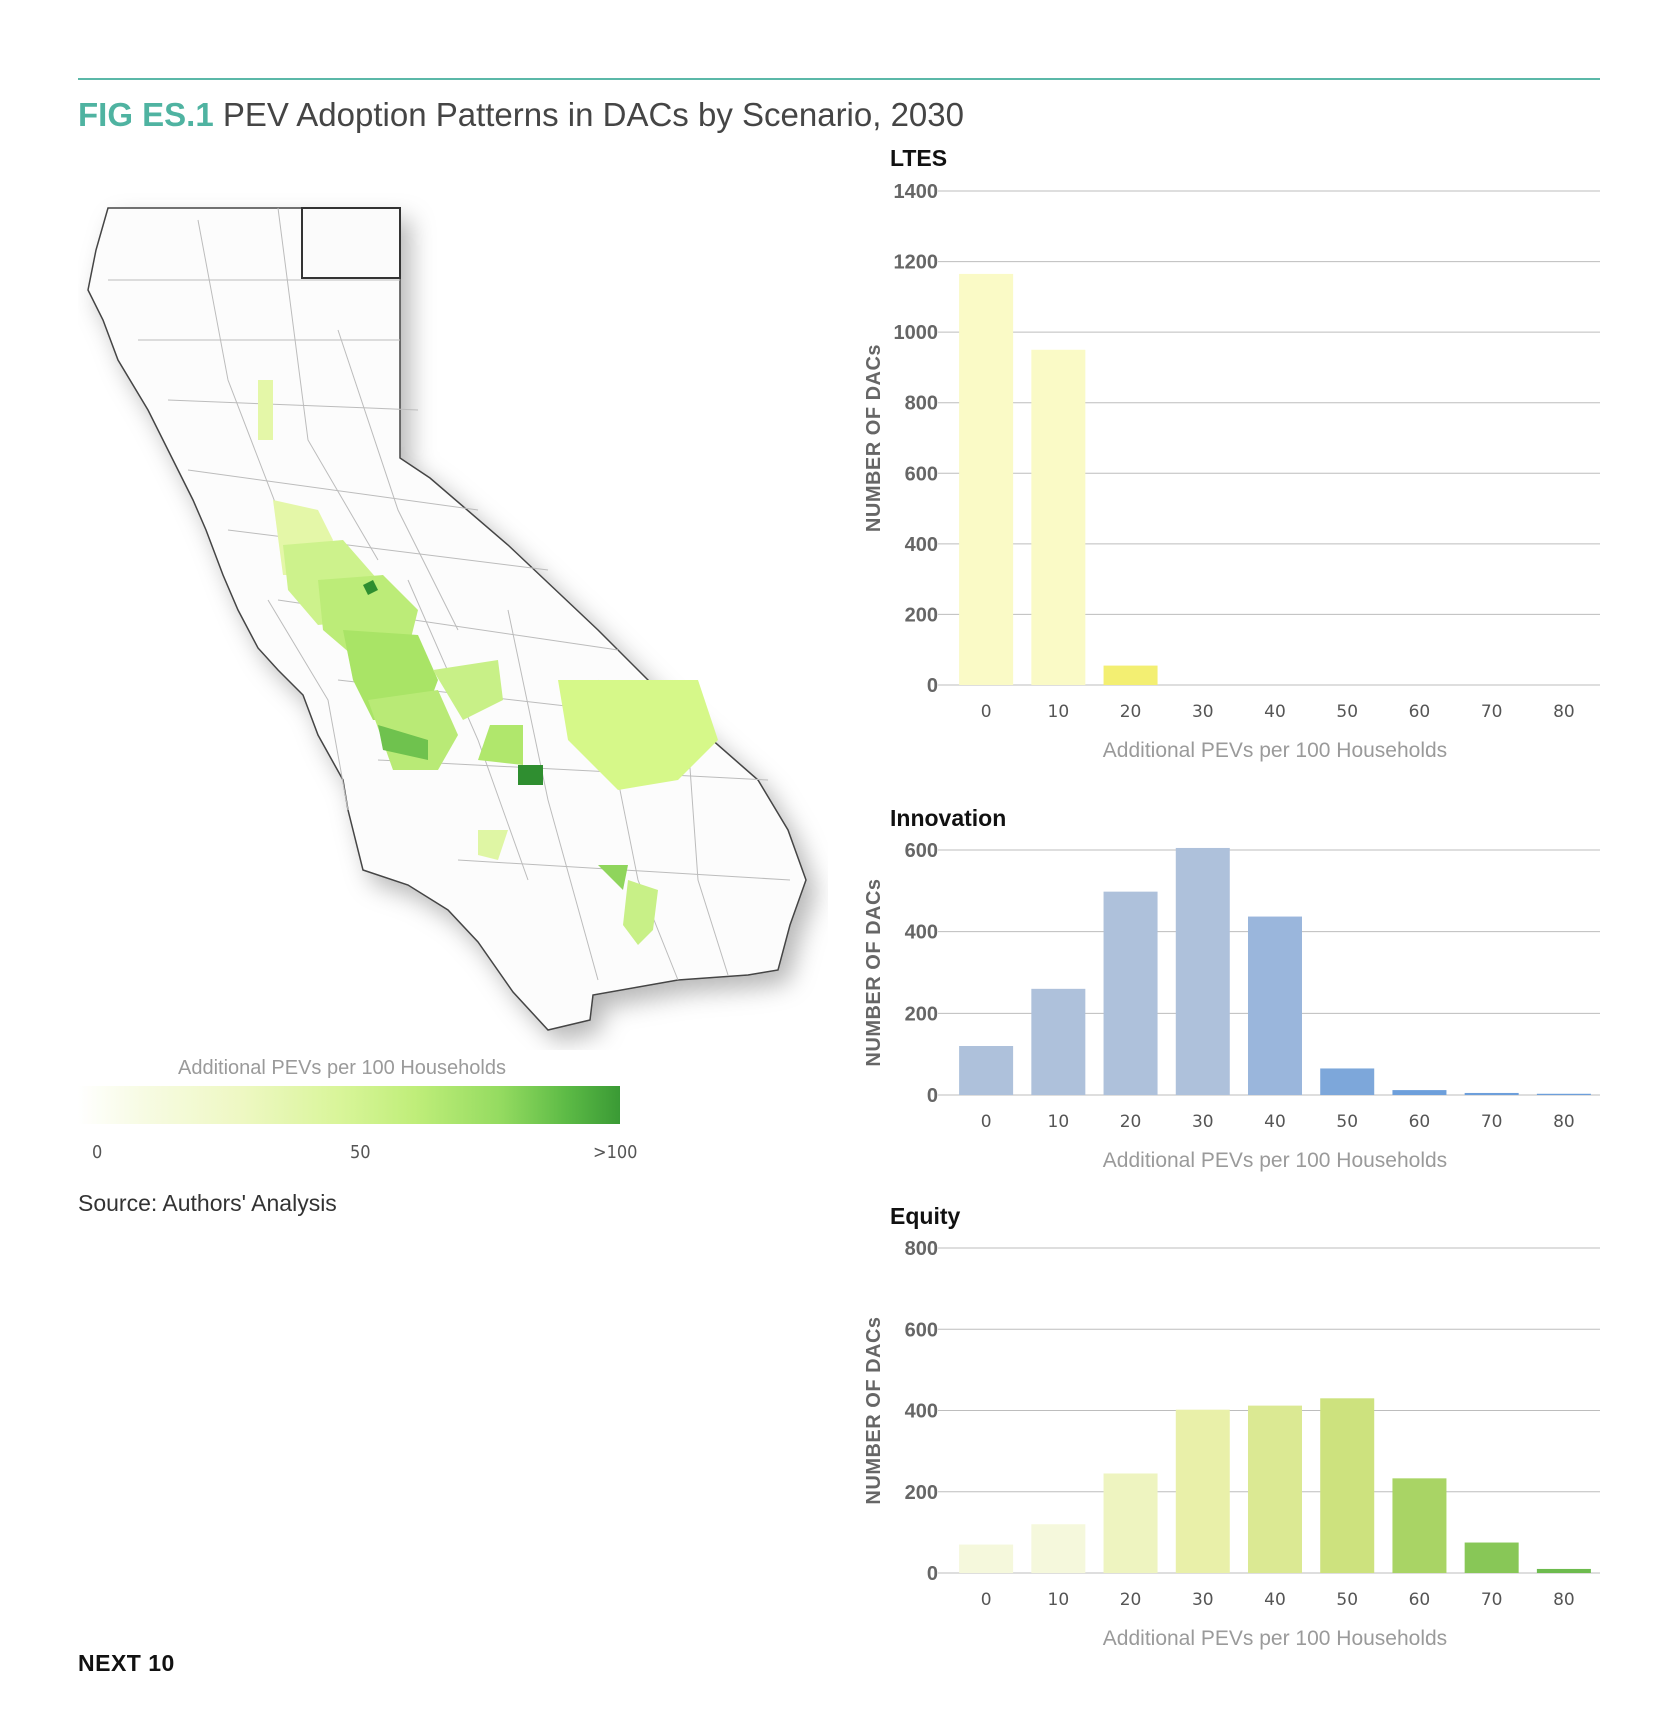  Describe the element at coordinates (919, 158) in the screenshot. I see `chart-title-ltes: LTES` at that location.